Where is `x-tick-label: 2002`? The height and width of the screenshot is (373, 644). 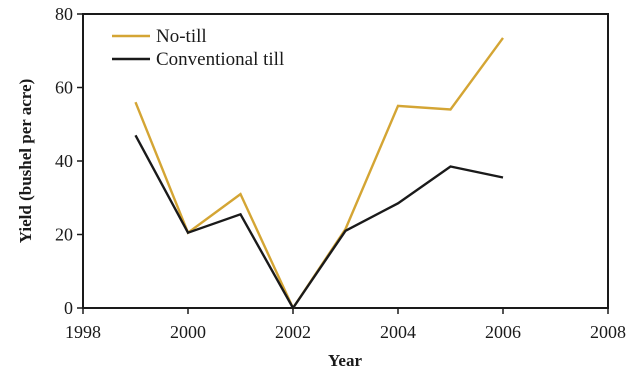 x-tick-label: 2002 is located at coordinates (293, 332).